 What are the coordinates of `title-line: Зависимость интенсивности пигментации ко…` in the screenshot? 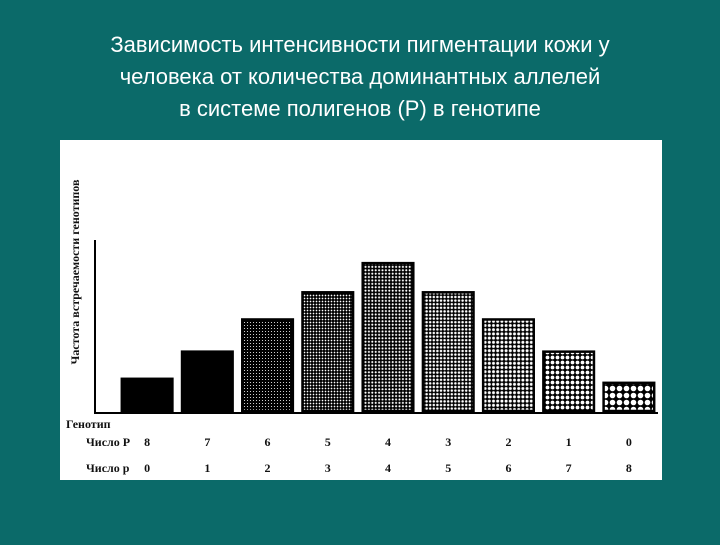 It's located at (359, 44).